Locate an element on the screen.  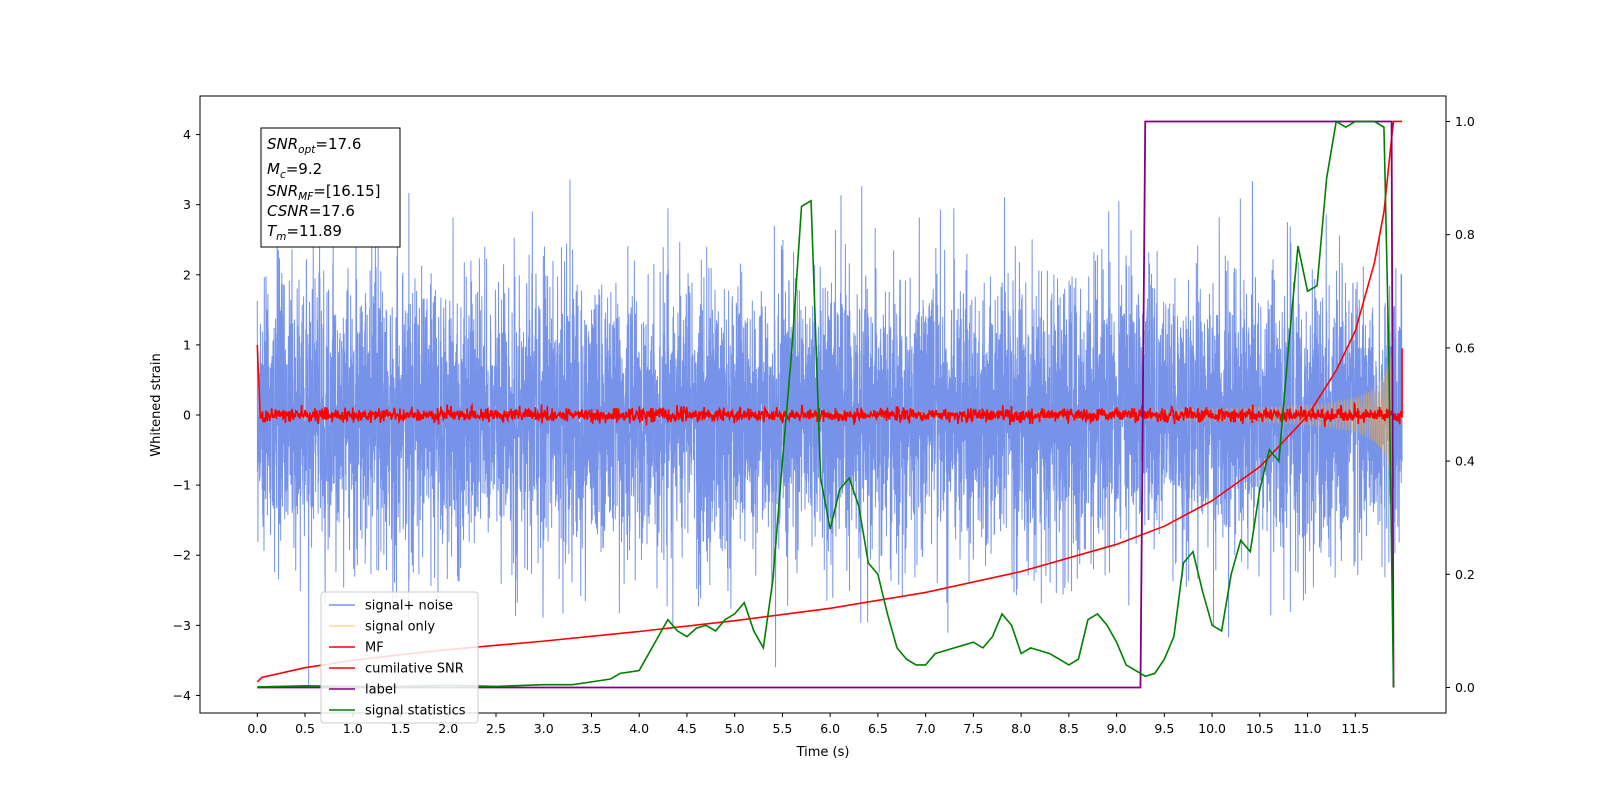
legend-label: signal only is located at coordinates (400, 627).